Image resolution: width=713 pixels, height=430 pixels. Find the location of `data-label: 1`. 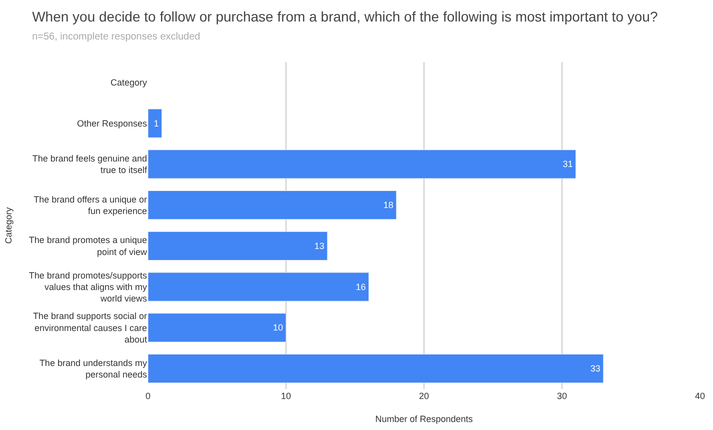

data-label: 1 is located at coordinates (156, 123).